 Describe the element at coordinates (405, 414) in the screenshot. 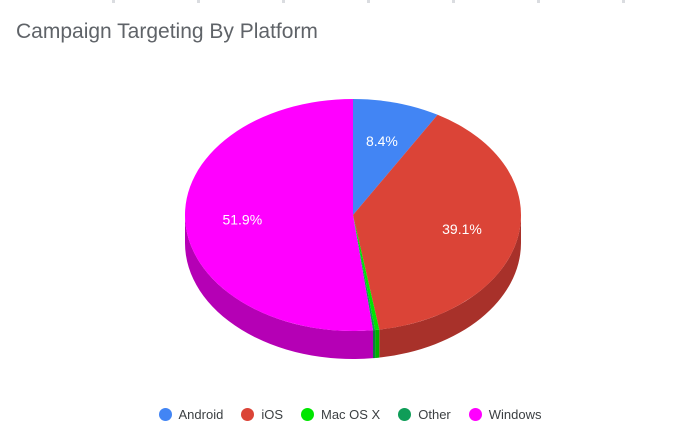

I see `legend-swatch-other` at that location.